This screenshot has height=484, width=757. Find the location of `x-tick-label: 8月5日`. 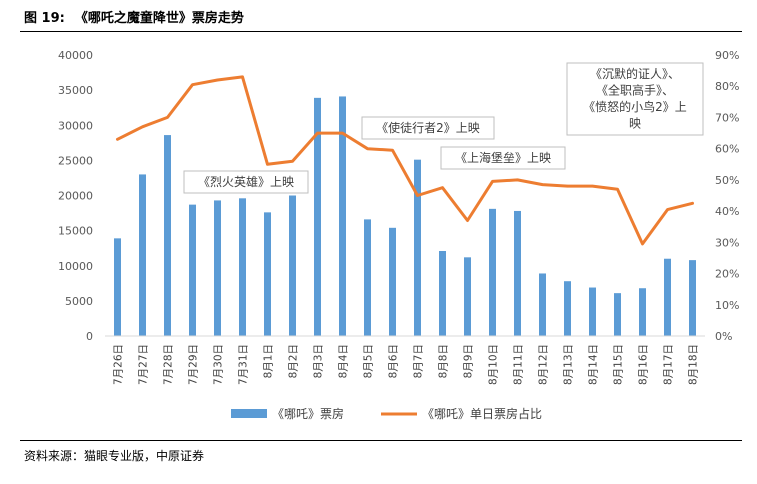

x-tick-label: 8月5日 is located at coordinates (369, 361).